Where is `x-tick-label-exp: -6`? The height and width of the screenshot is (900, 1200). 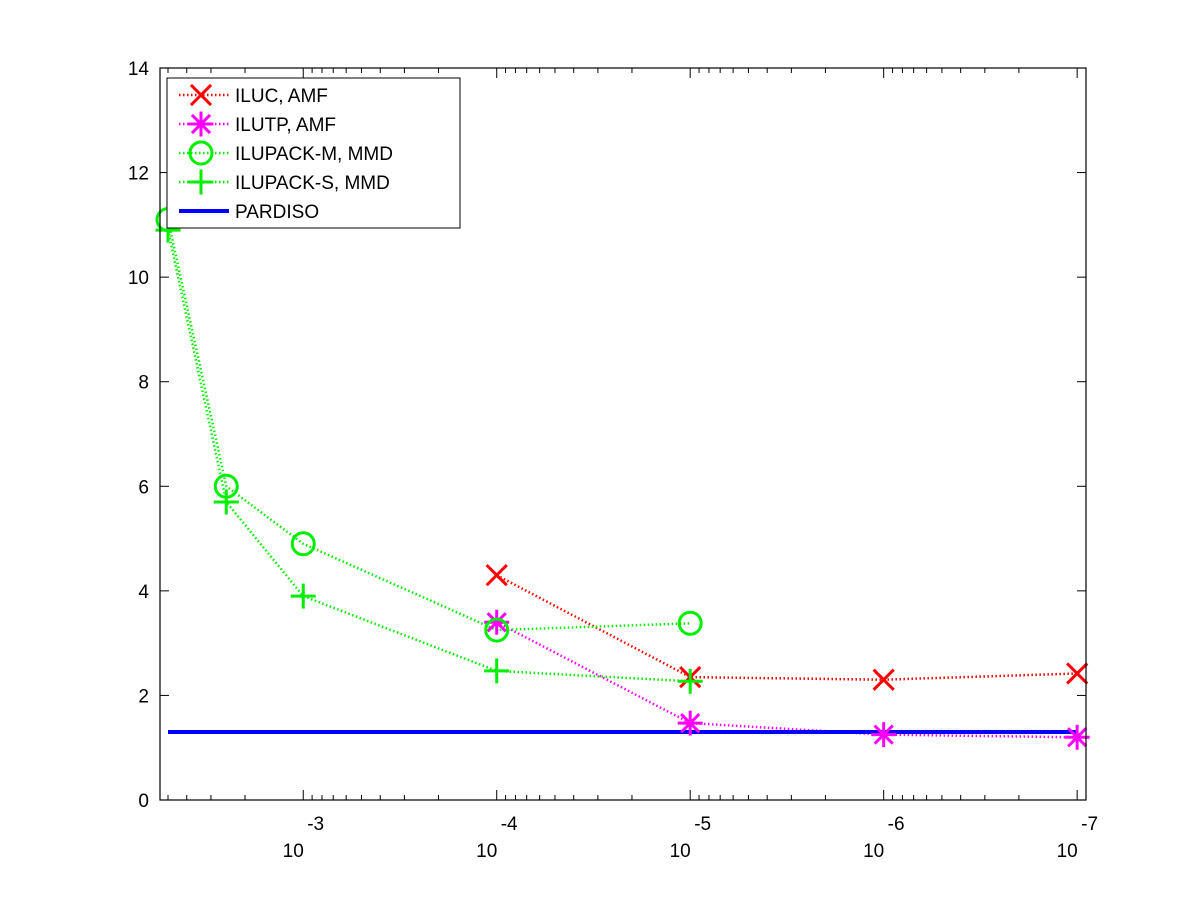
x-tick-label-exp: -6 is located at coordinates (896, 824).